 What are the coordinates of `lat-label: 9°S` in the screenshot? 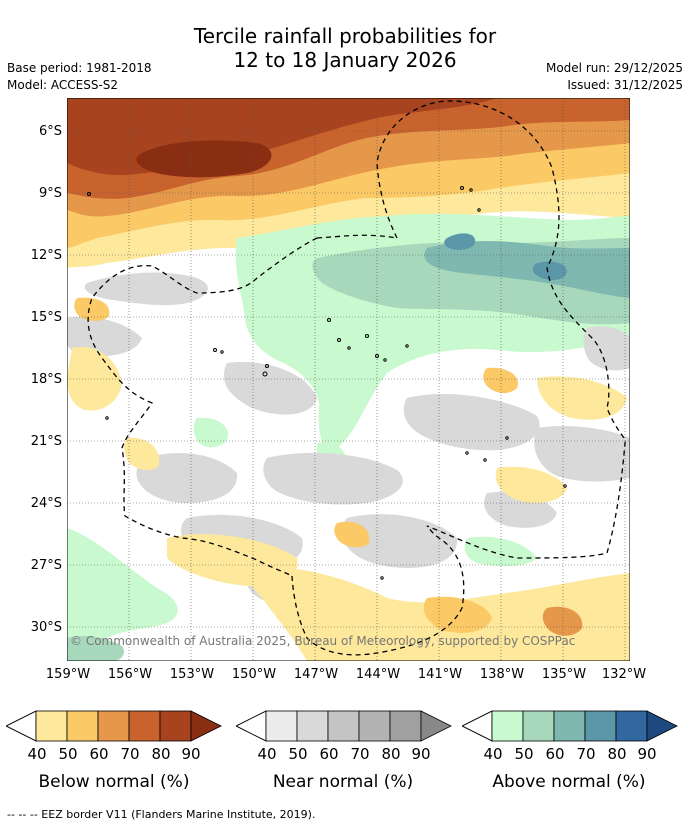 It's located at (50, 193).